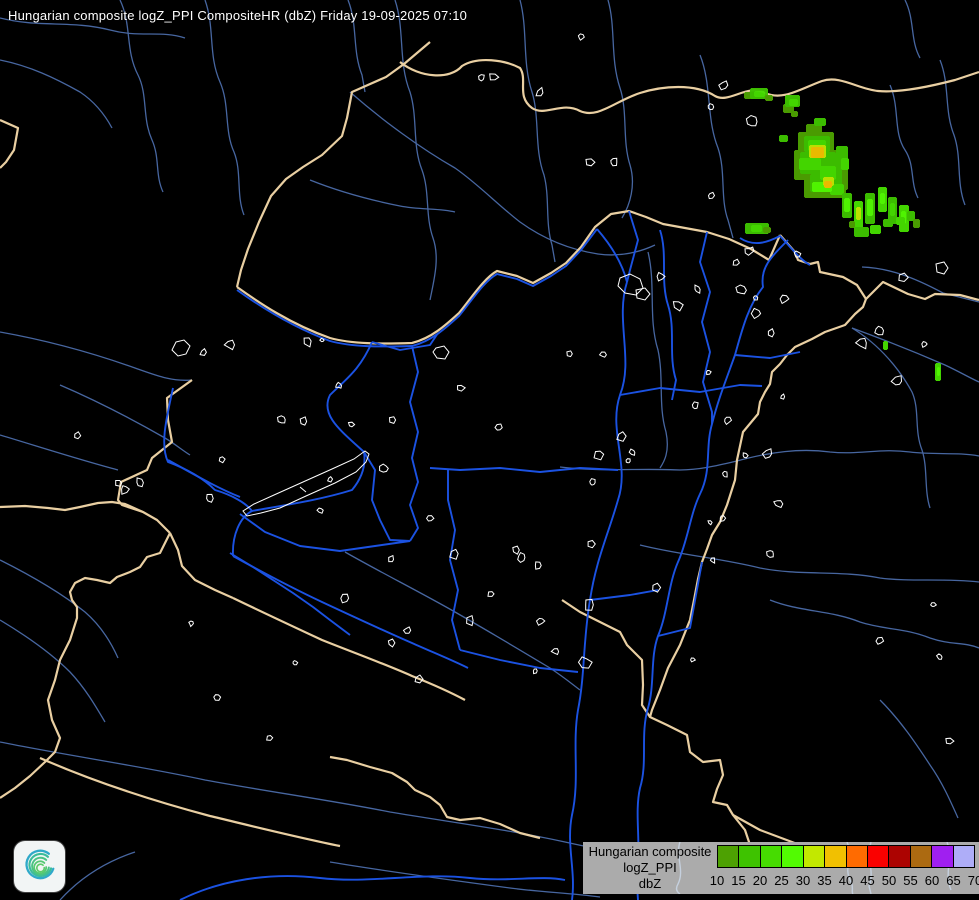  Describe the element at coordinates (760, 880) in the screenshot. I see `legend-tick: 20` at that location.